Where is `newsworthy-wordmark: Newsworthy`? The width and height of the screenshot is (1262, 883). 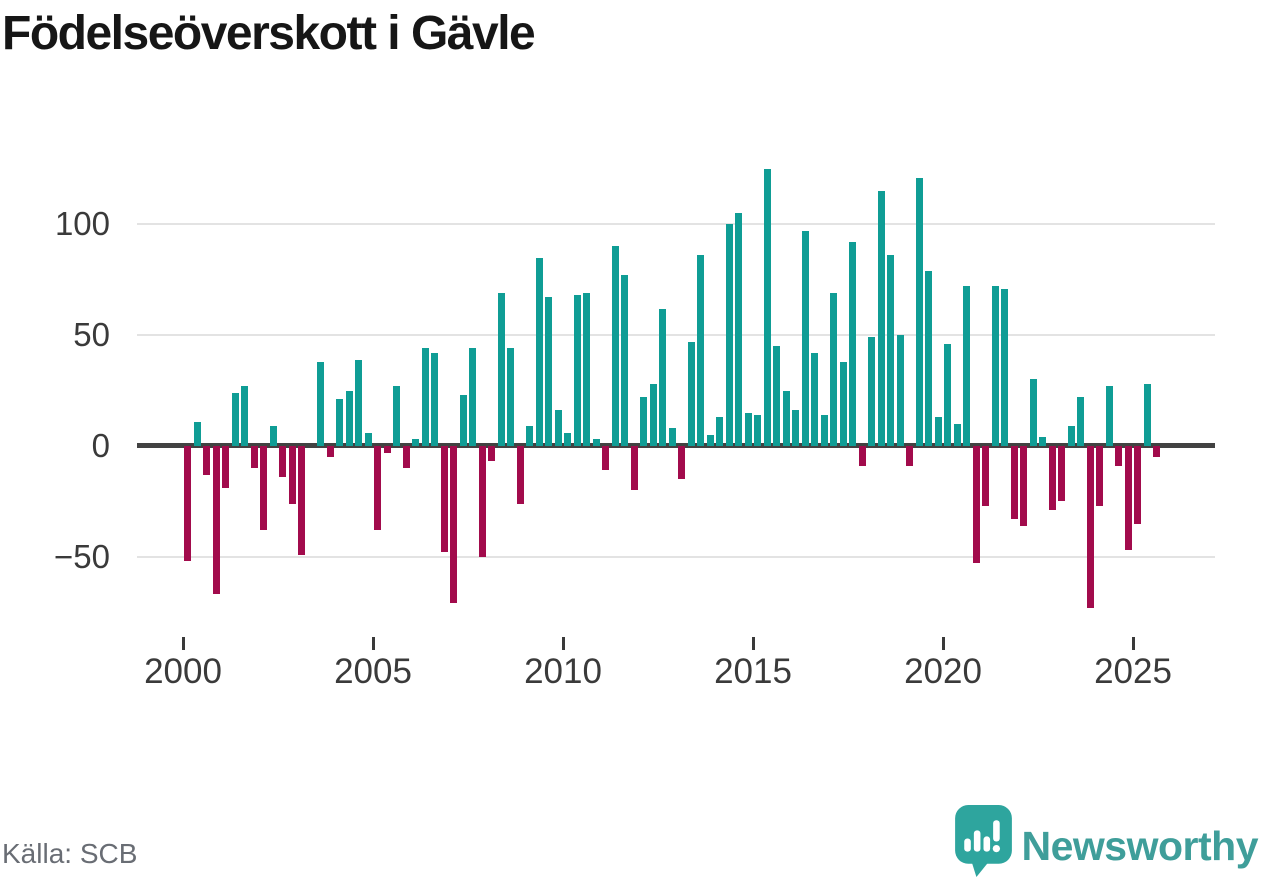
newsworthy-wordmark: Newsworthy is located at coordinates (1140, 845).